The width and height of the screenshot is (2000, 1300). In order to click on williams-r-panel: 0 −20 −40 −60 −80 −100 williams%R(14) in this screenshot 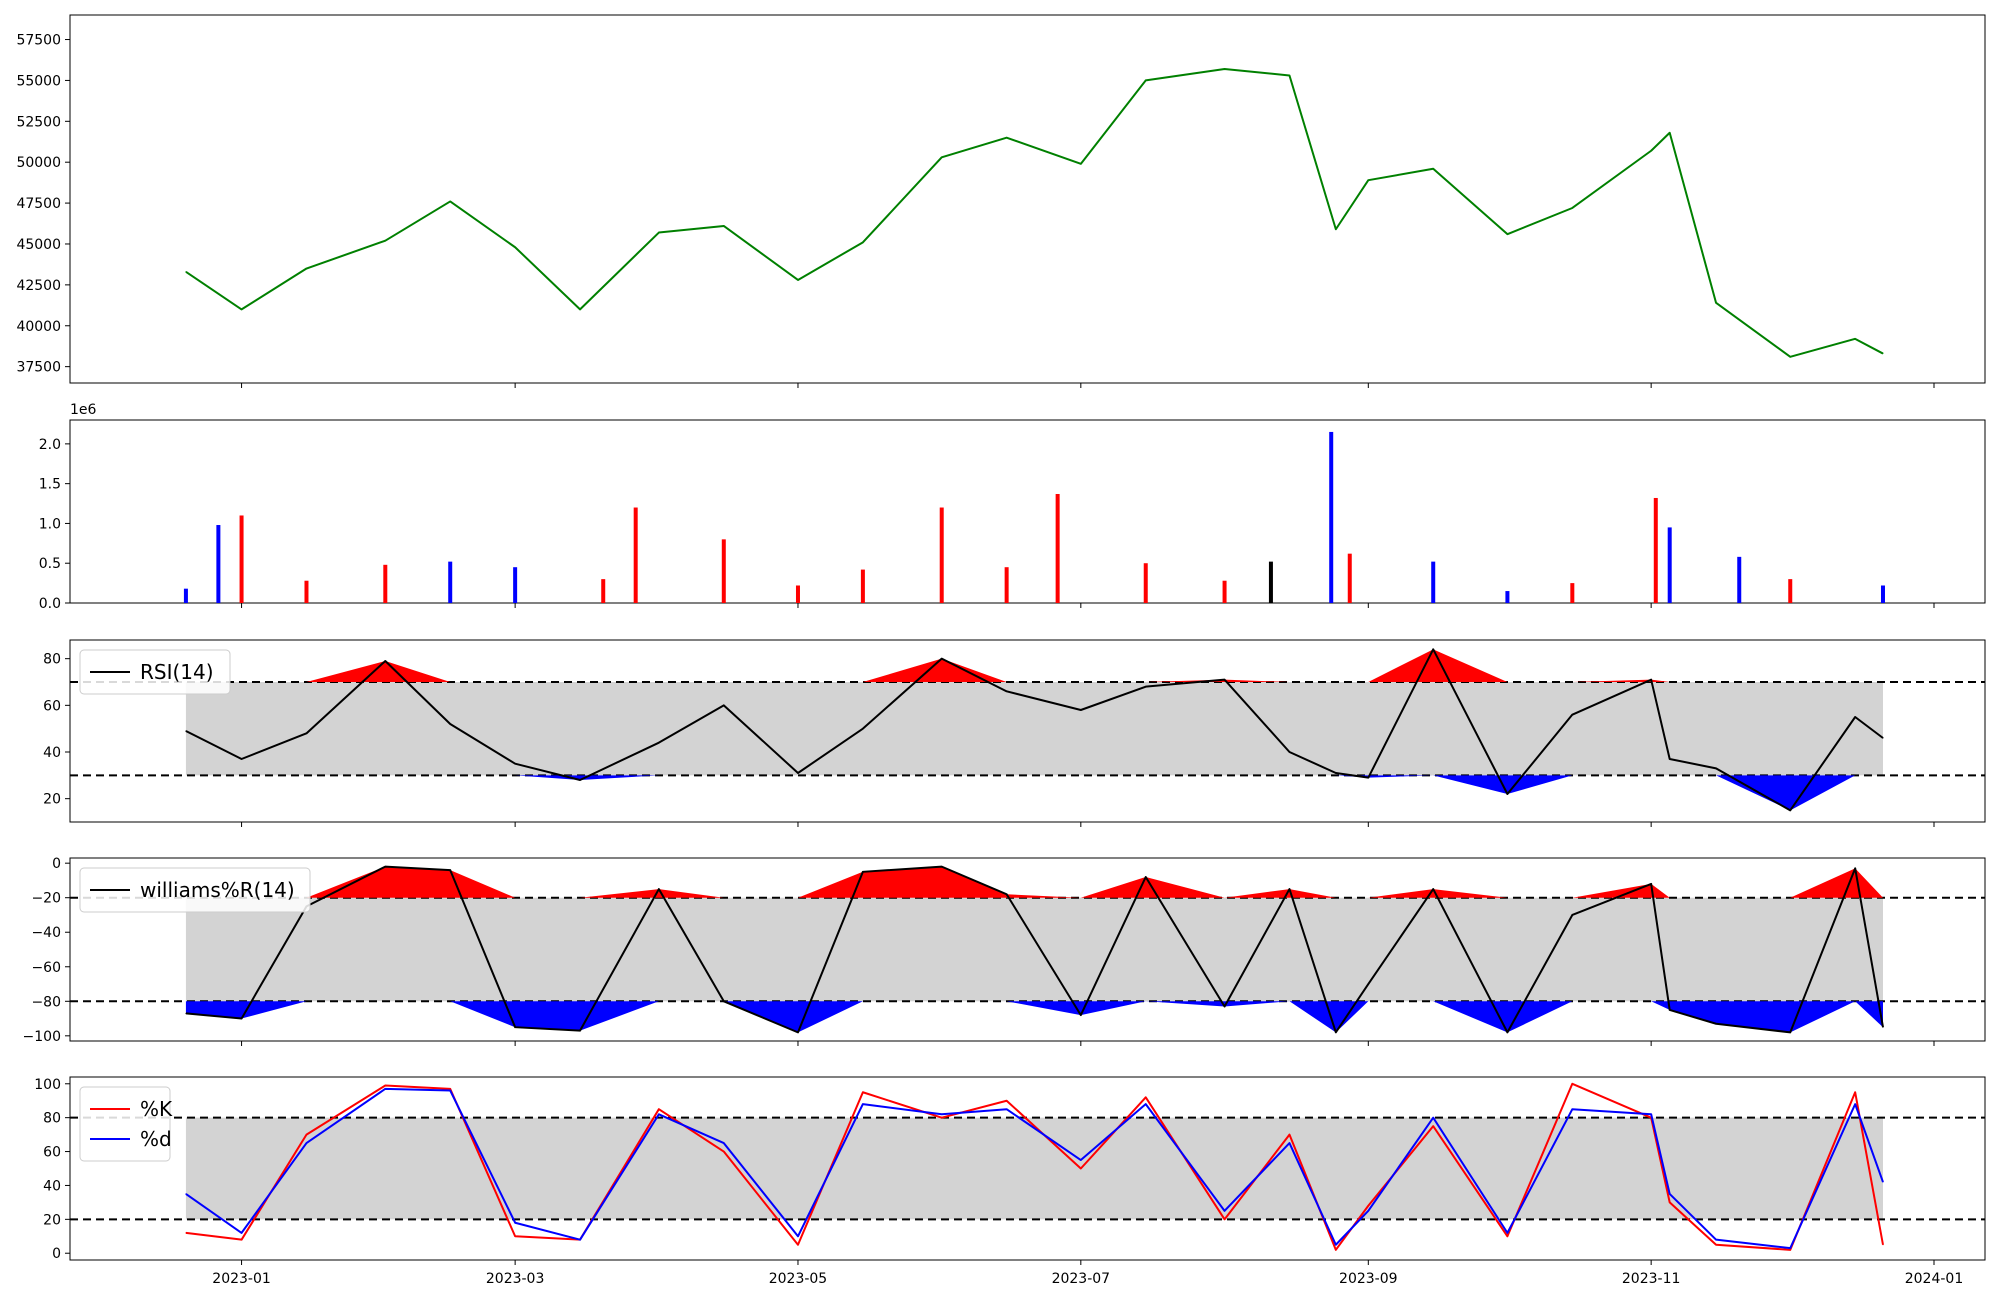, I will do `click(1004, 951)`.